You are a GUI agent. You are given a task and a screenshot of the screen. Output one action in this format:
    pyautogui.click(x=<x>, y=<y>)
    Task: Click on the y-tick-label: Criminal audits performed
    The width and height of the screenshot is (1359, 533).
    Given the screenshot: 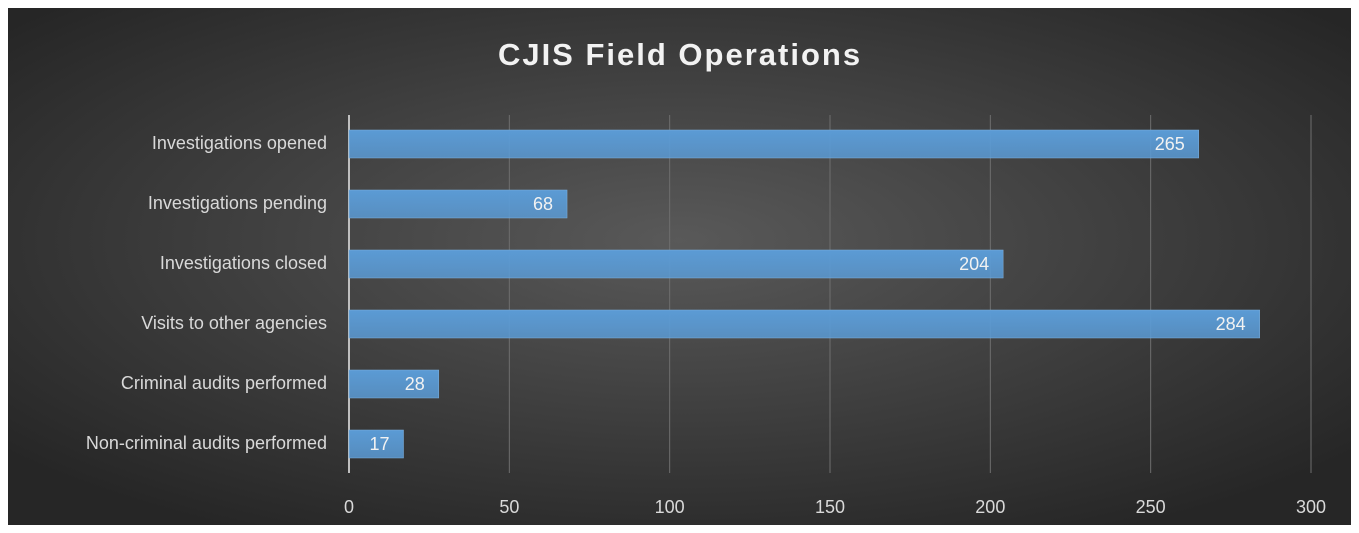 What is the action you would take?
    pyautogui.click(x=224, y=383)
    